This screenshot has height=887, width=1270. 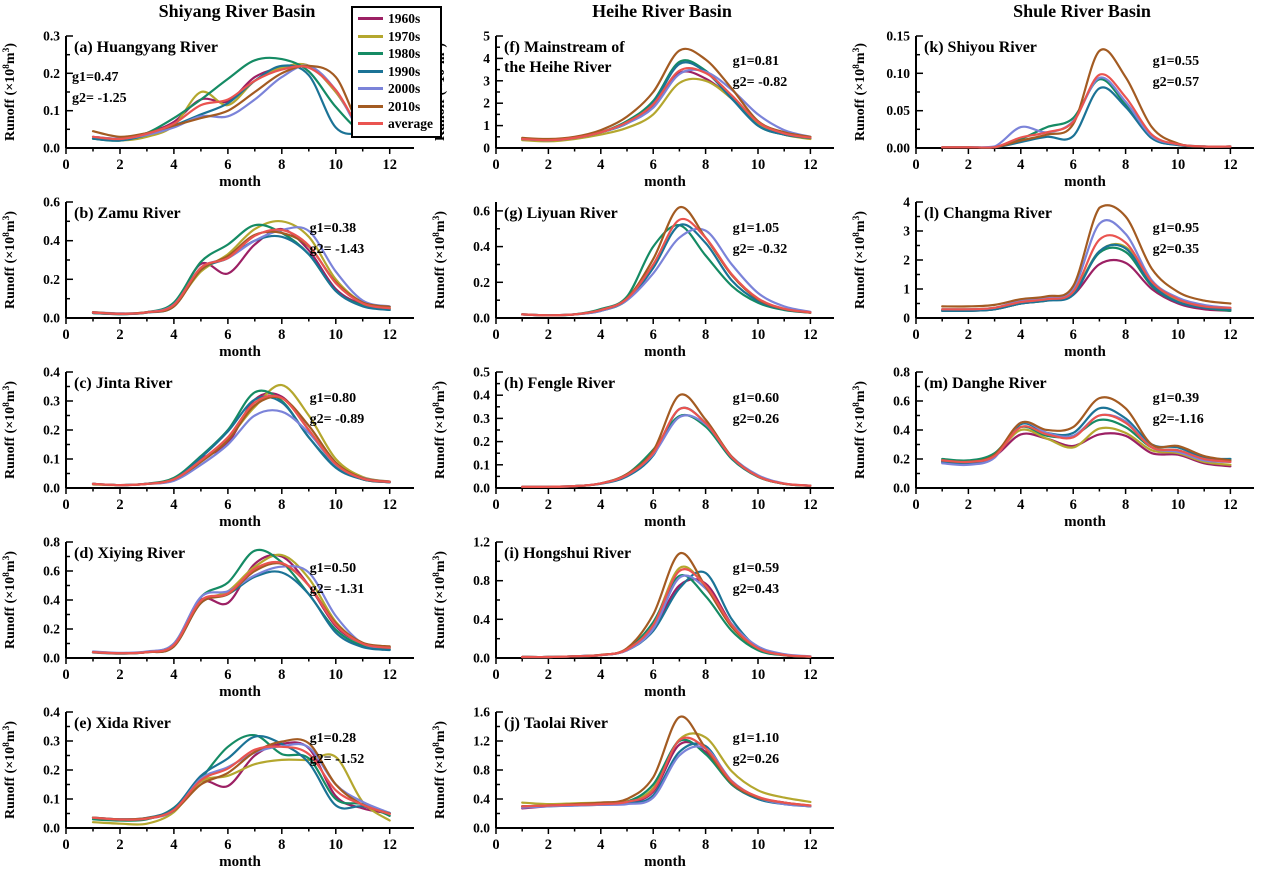 What do you see at coordinates (1176, 228) in the screenshot?
I see `g-annotation: g1=0.95` at bounding box center [1176, 228].